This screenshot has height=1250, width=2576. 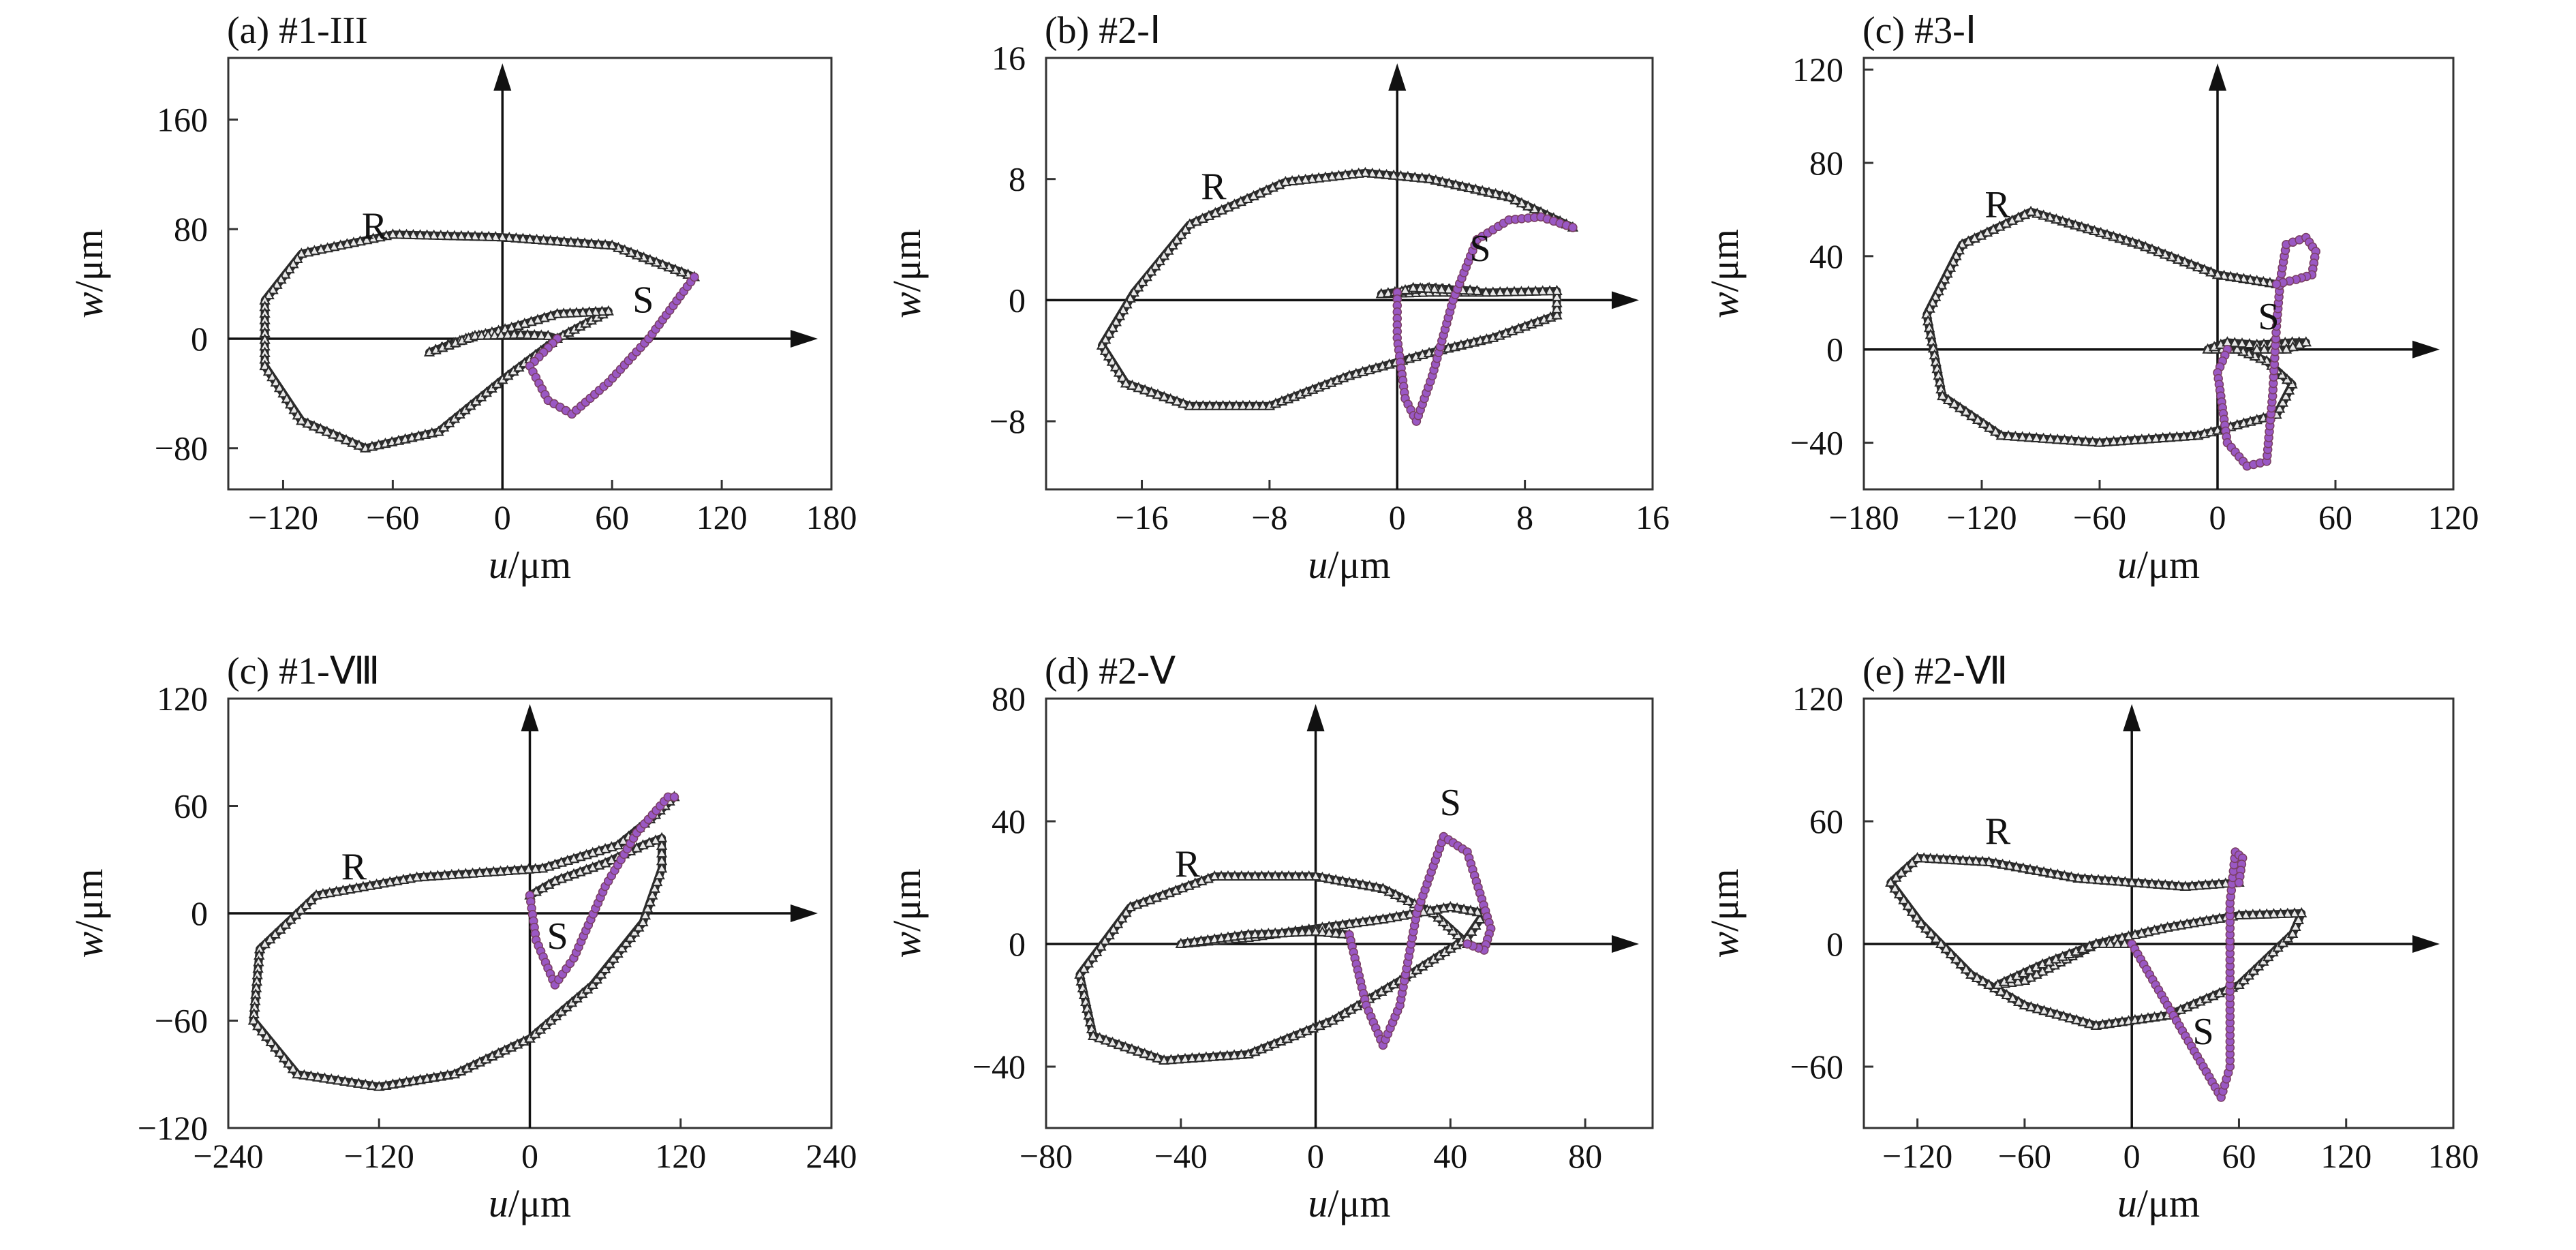 What do you see at coordinates (1450, 1156) in the screenshot?
I see `x-tick-label: 40` at bounding box center [1450, 1156].